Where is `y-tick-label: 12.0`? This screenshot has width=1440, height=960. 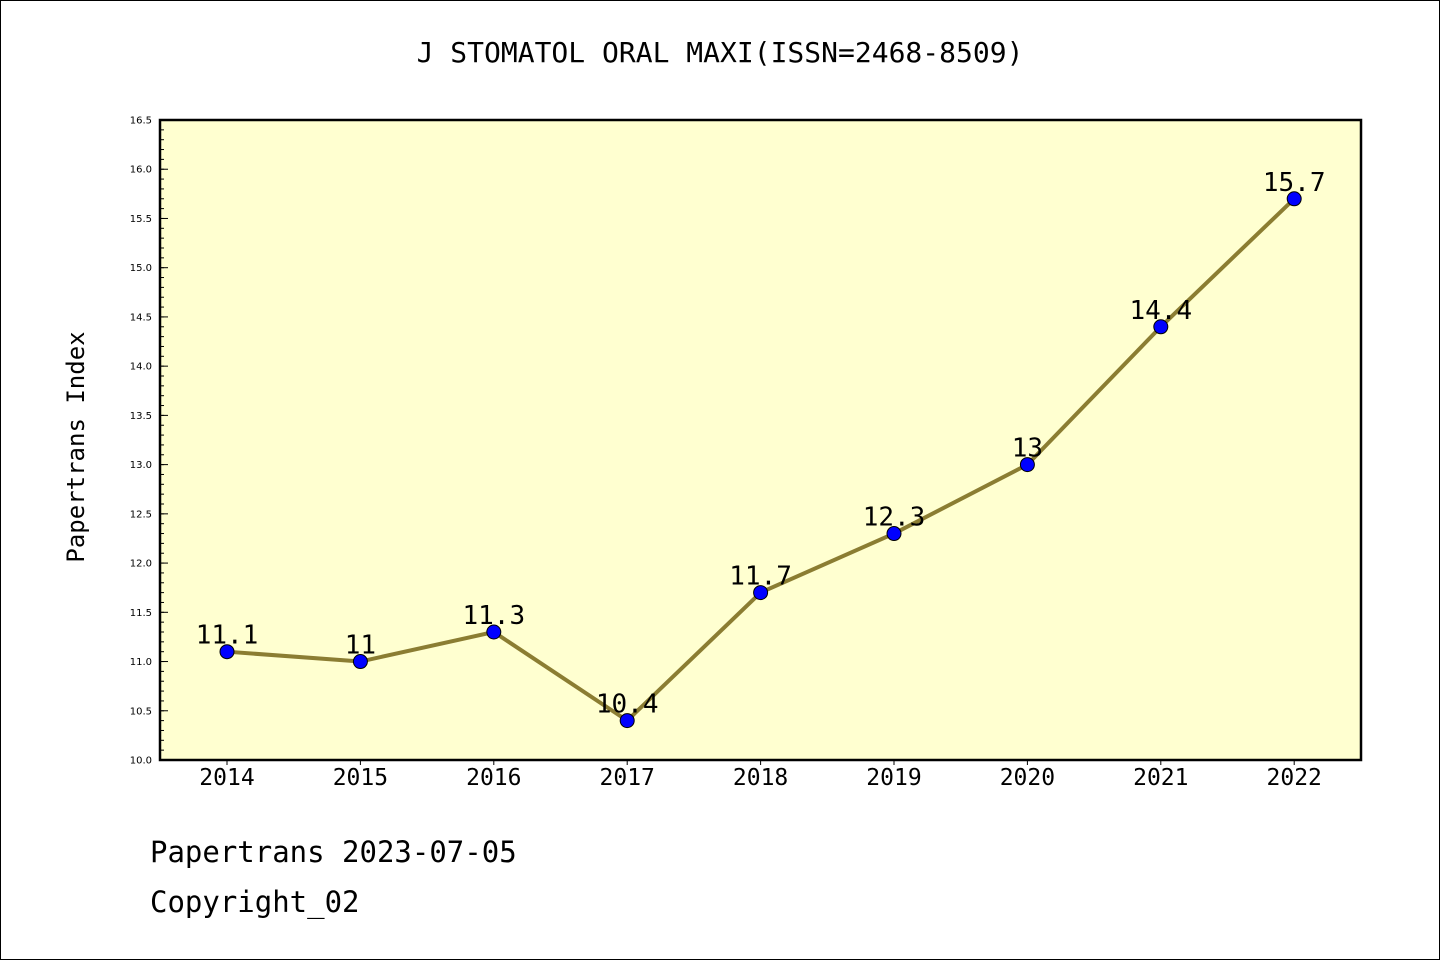
y-tick-label: 12.0 is located at coordinates (141, 564).